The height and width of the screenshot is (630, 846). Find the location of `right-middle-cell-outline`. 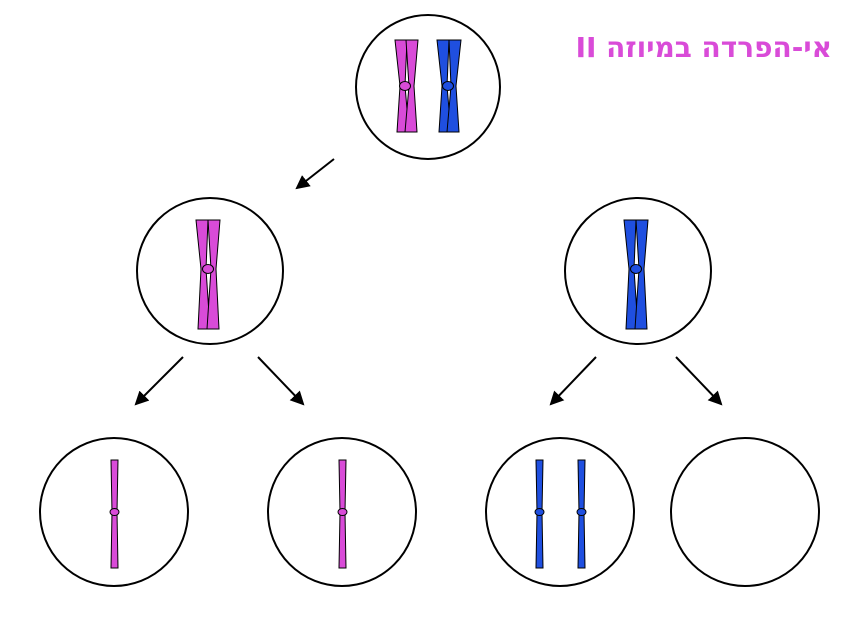

right-middle-cell-outline is located at coordinates (638, 271).